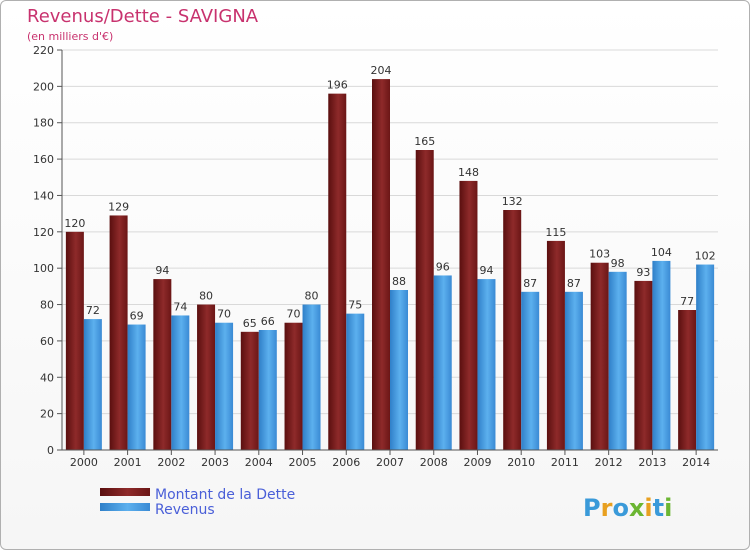 The image size is (750, 550). I want to click on data-label: 196, so click(337, 85).